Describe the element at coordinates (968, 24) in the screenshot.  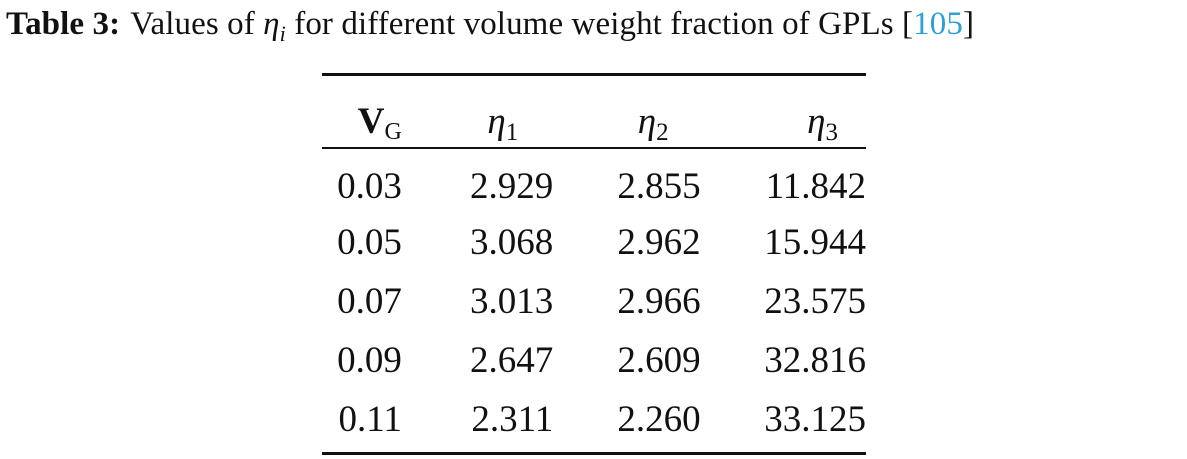
I see `citation-close-bracket: ]` at that location.